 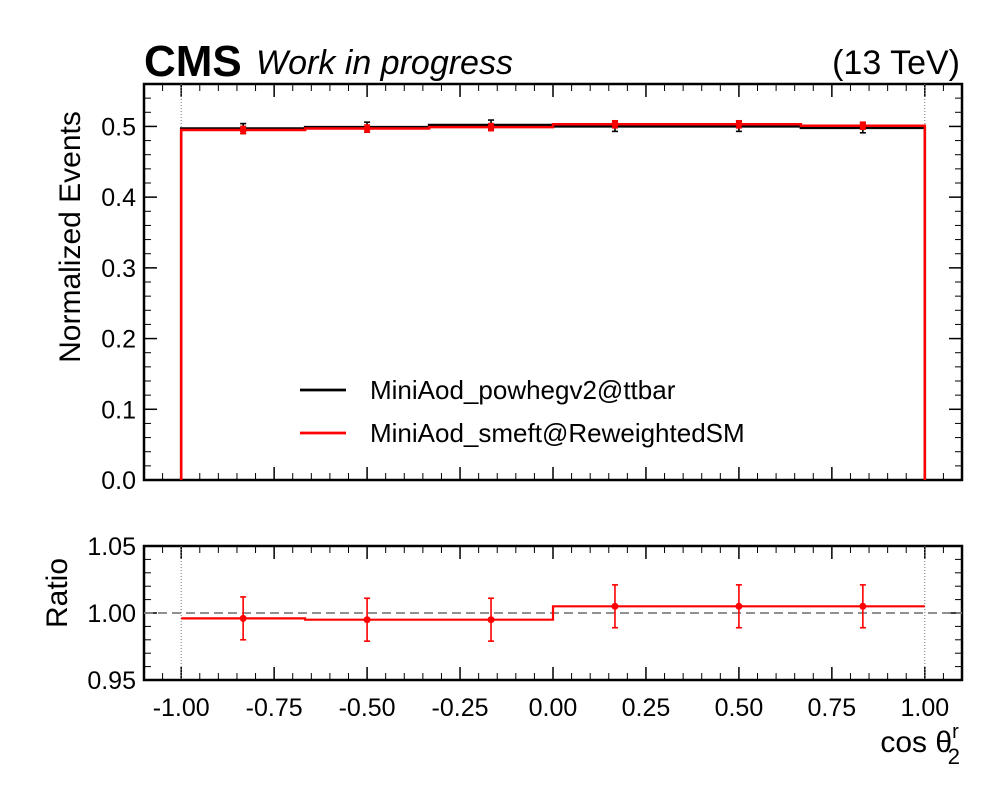 I want to click on main-y-tick-label: 0.0, so click(x=118, y=481).